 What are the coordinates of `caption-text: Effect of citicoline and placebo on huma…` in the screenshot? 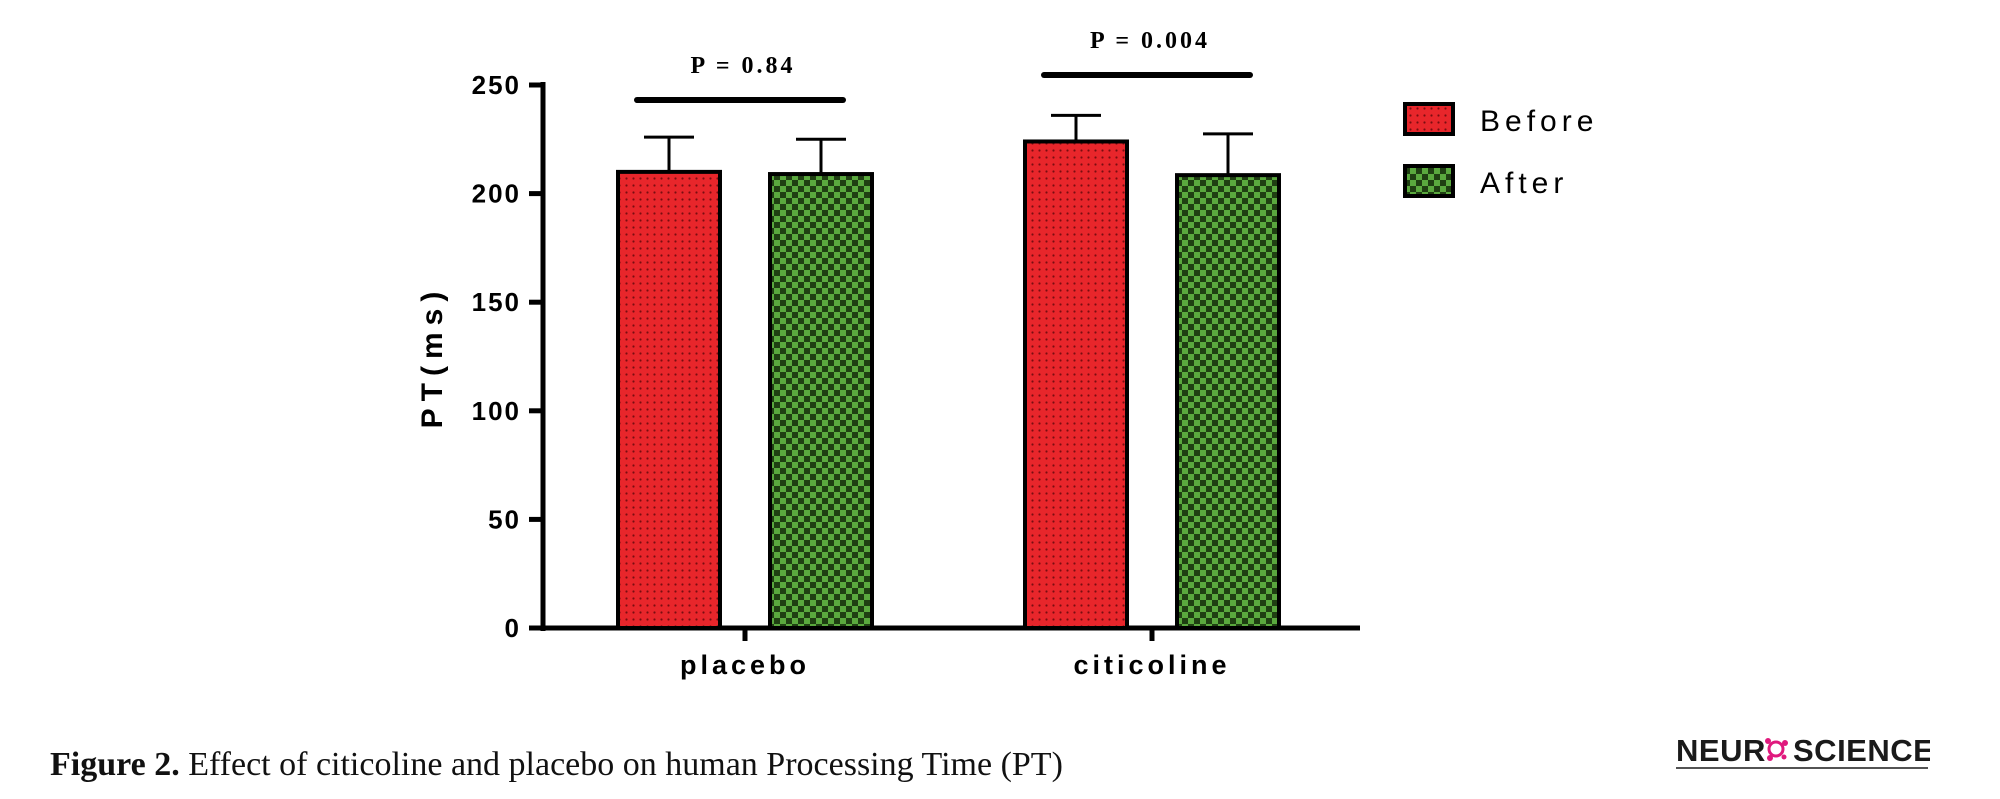 It's located at (621, 764).